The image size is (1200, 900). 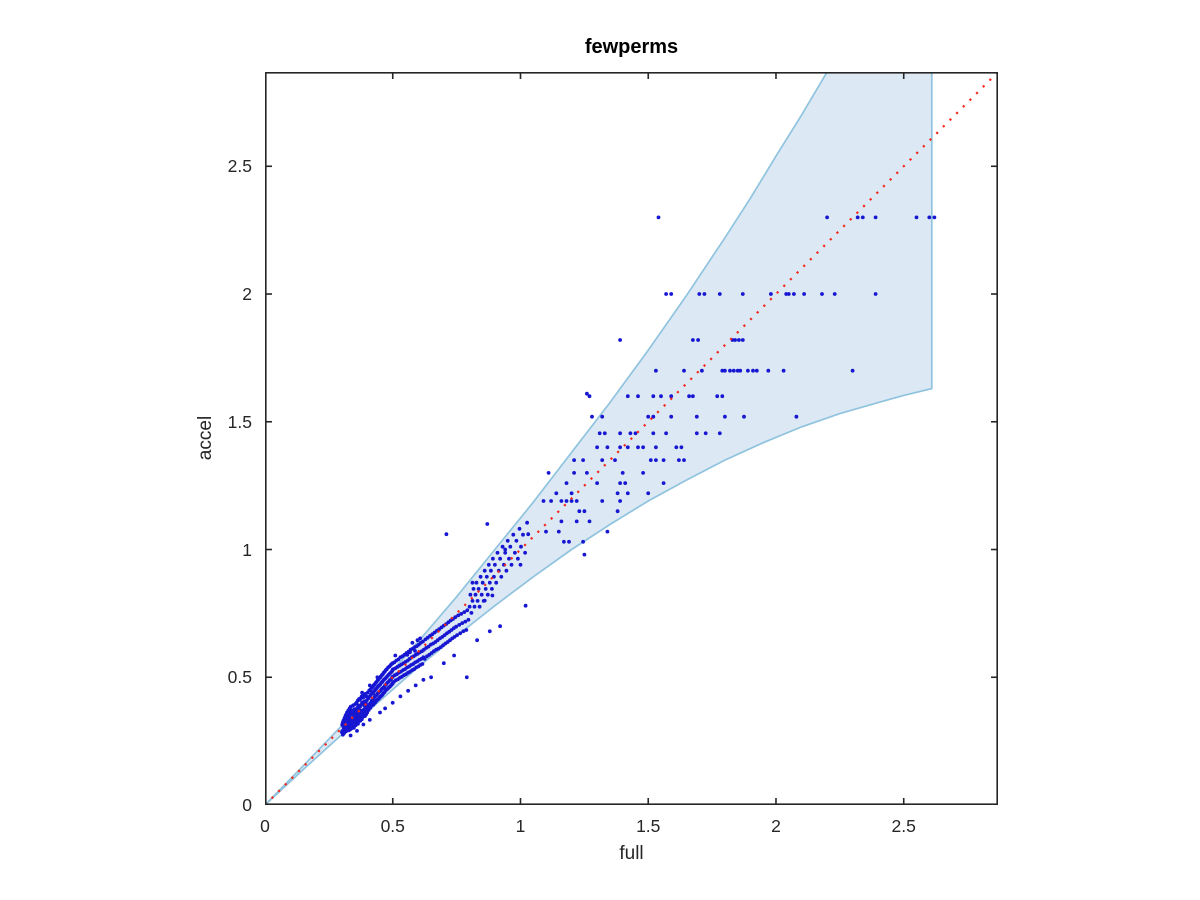 What do you see at coordinates (205, 438) in the screenshot?
I see `y-axis-label: accel` at bounding box center [205, 438].